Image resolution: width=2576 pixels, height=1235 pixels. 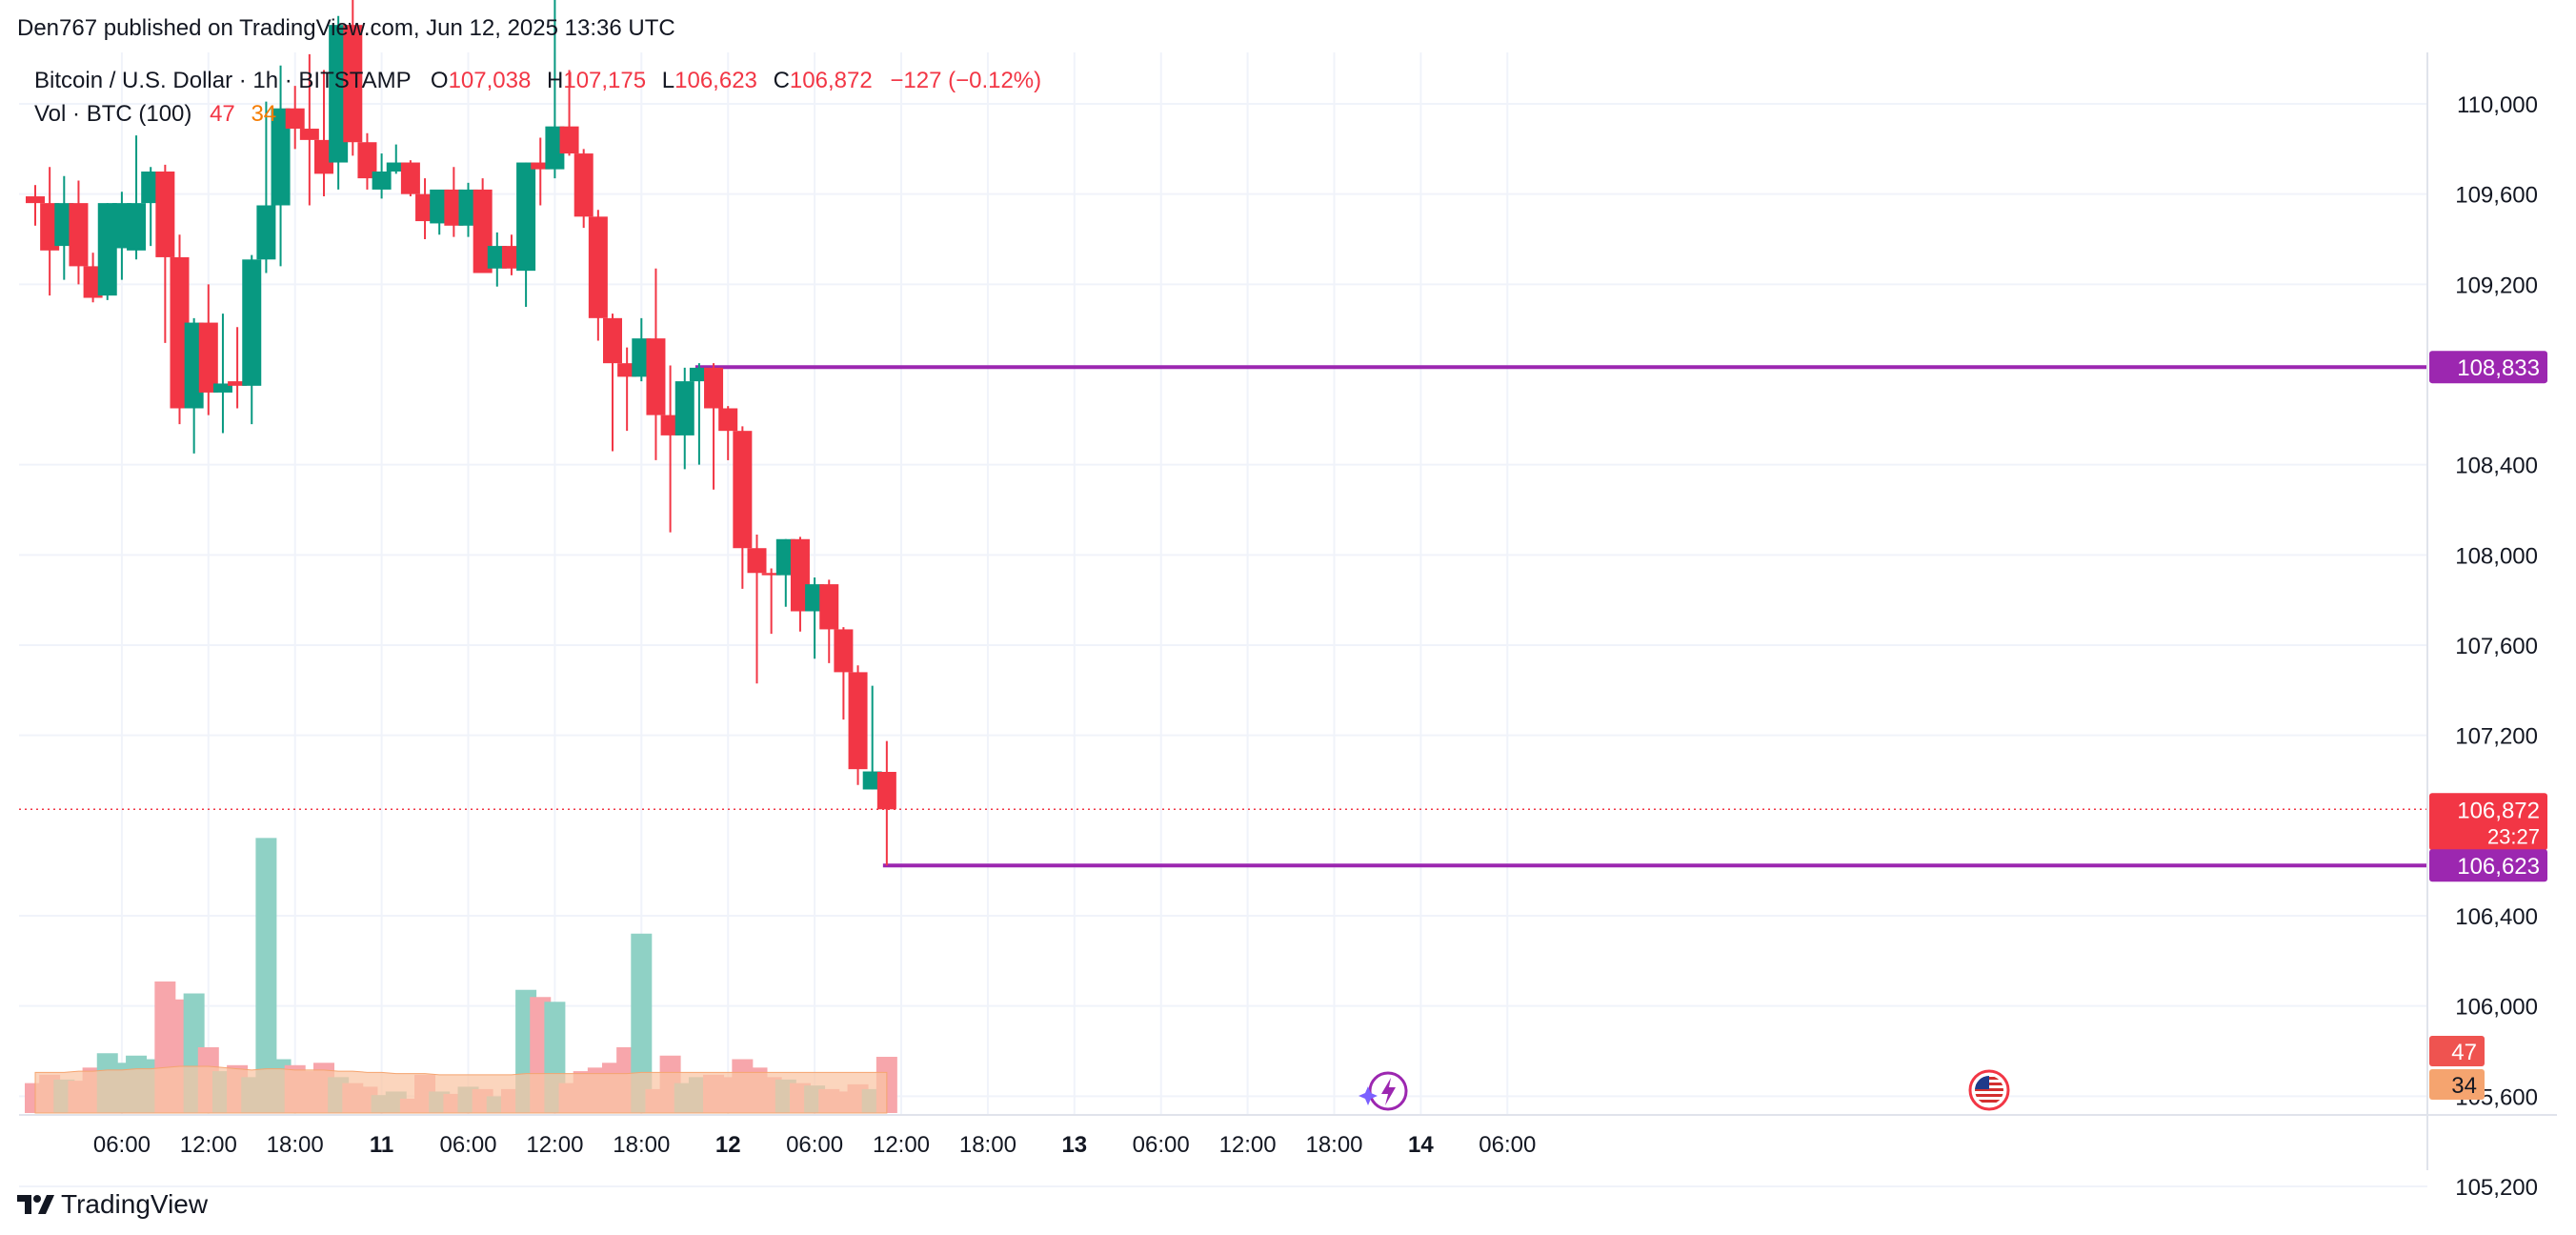 What do you see at coordinates (2464, 1052) in the screenshot?
I see `volume-badge-label: 47` at bounding box center [2464, 1052].